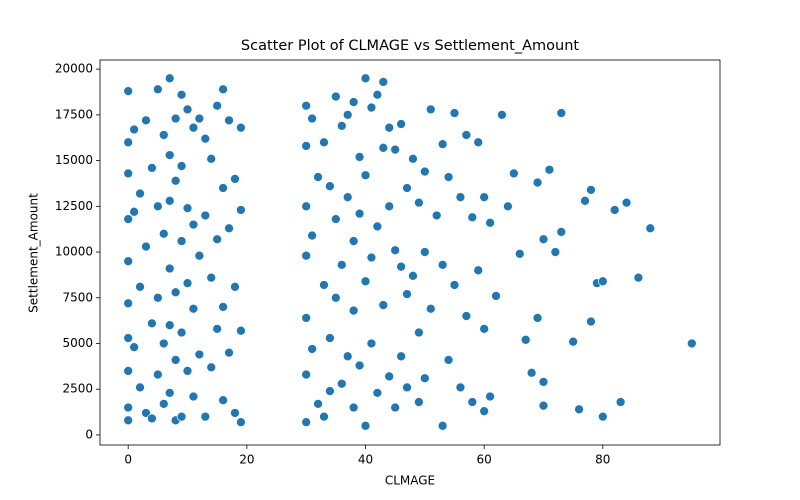 The height and width of the screenshot is (500, 800). I want to click on y-tick-label: 10000, so click(74, 252).